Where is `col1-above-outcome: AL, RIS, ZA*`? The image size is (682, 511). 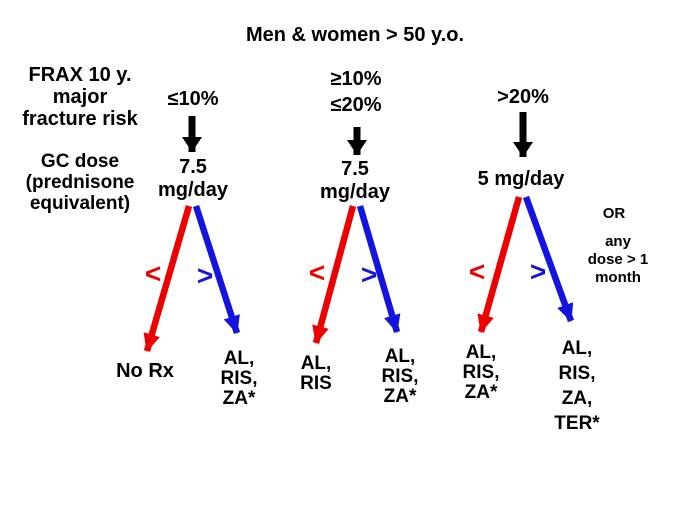
col1-above-outcome: AL, RIS, ZA* is located at coordinates (239, 378).